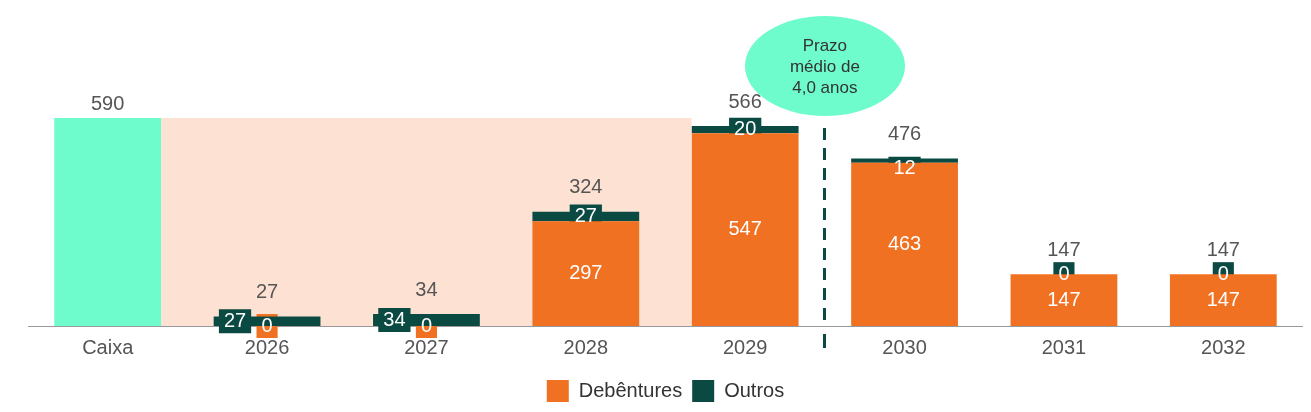 The image size is (1311, 412). Describe the element at coordinates (586, 186) in the screenshot. I see `total-label: 324` at that location.